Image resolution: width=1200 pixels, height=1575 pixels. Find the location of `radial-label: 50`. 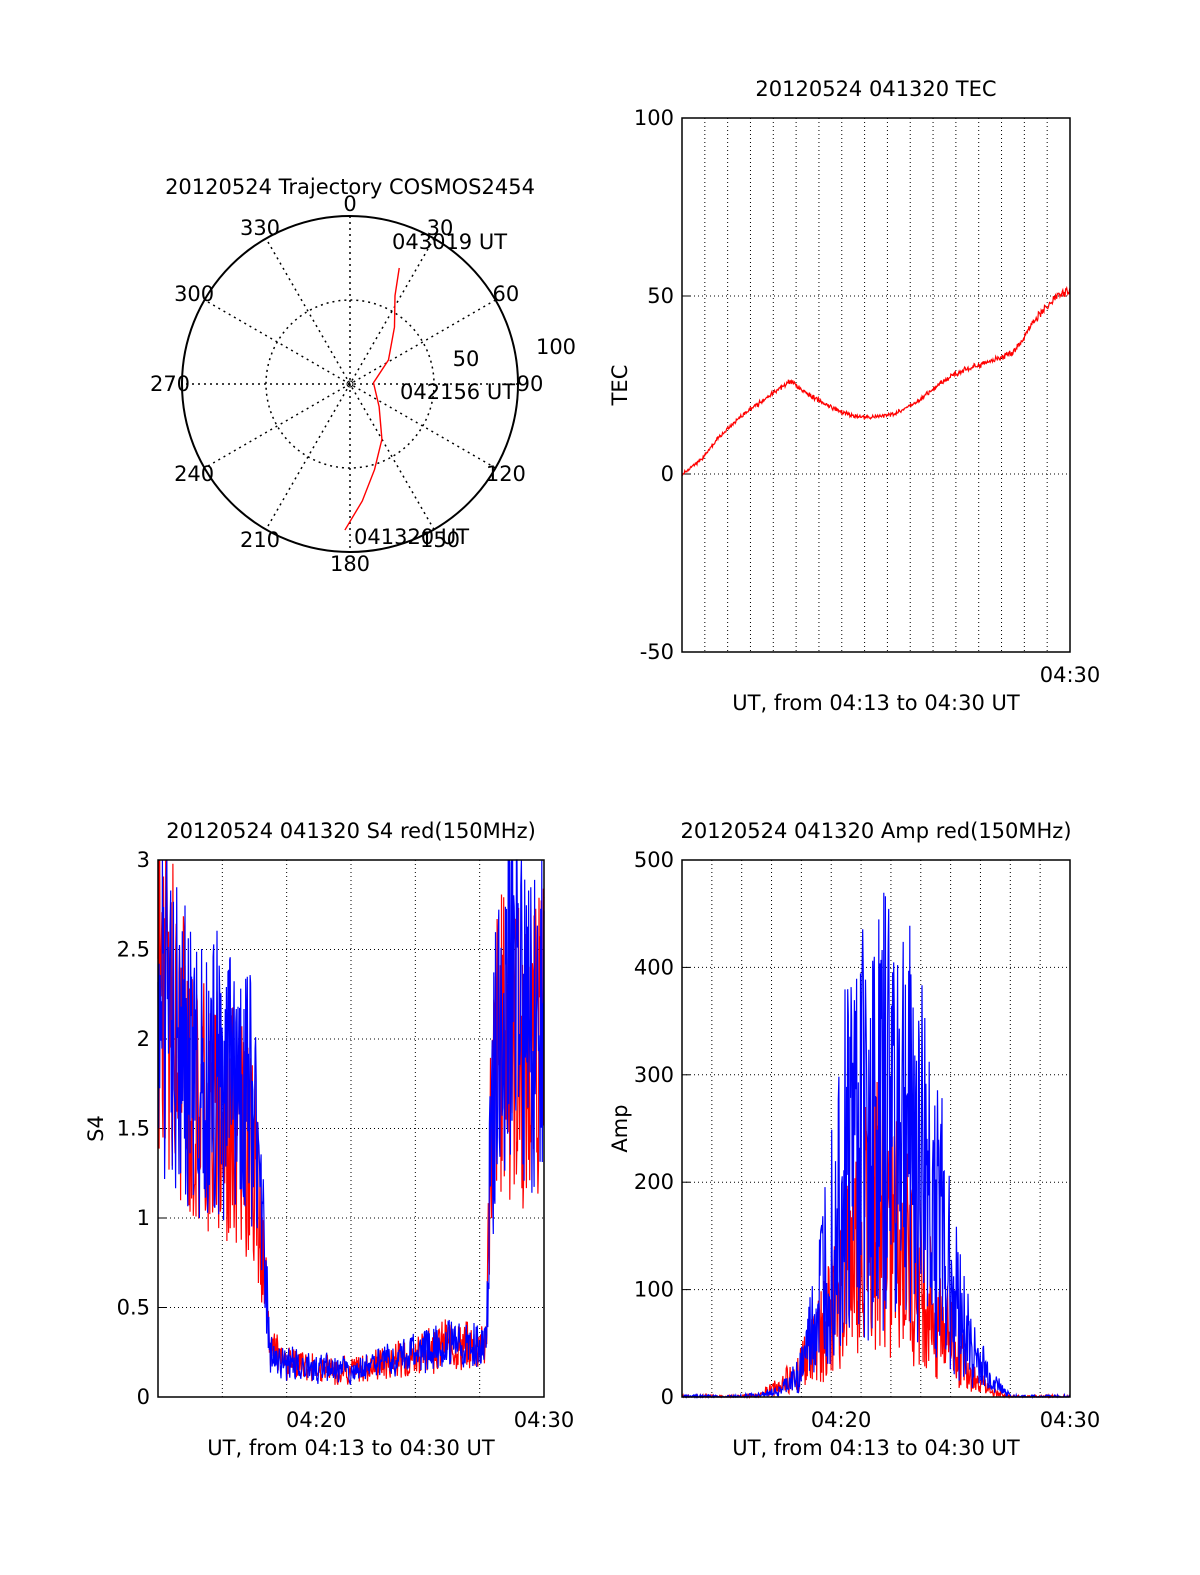

radial-label: 50 is located at coordinates (466, 359).